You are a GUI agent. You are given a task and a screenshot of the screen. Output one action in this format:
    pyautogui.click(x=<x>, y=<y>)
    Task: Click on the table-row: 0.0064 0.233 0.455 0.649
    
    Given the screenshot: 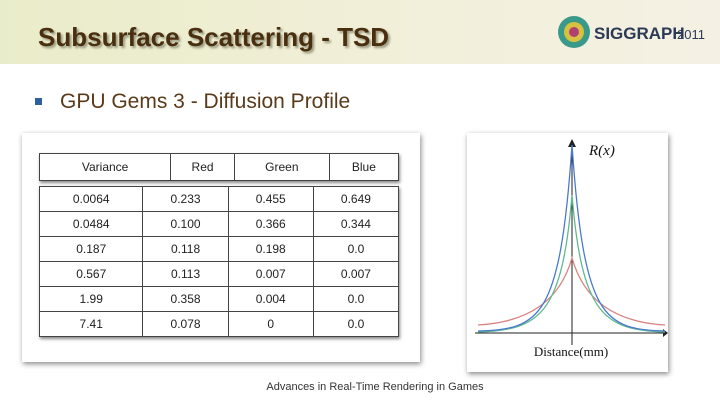 What is the action you would take?
    pyautogui.click(x=219, y=199)
    